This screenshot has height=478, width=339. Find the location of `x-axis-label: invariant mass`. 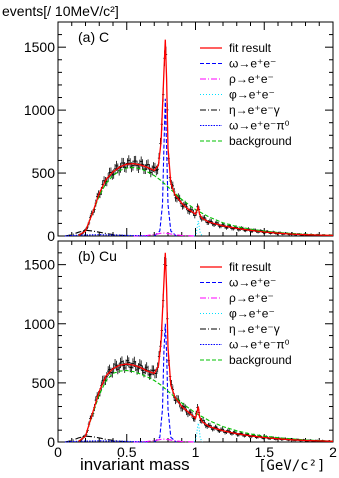

x-axis-label: invariant mass is located at coordinates (135, 464).